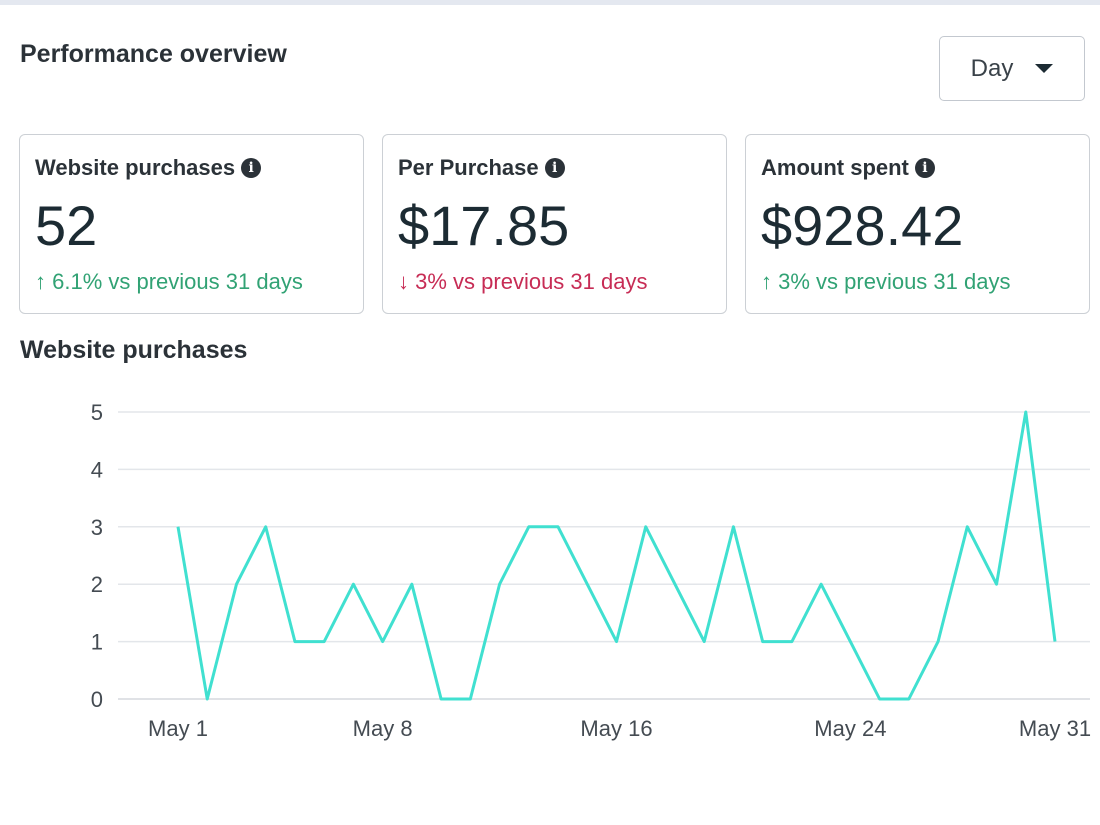 Image resolution: width=1100 pixels, height=825 pixels. Describe the element at coordinates (383, 728) in the screenshot. I see `x-tick-label: May 8` at that location.